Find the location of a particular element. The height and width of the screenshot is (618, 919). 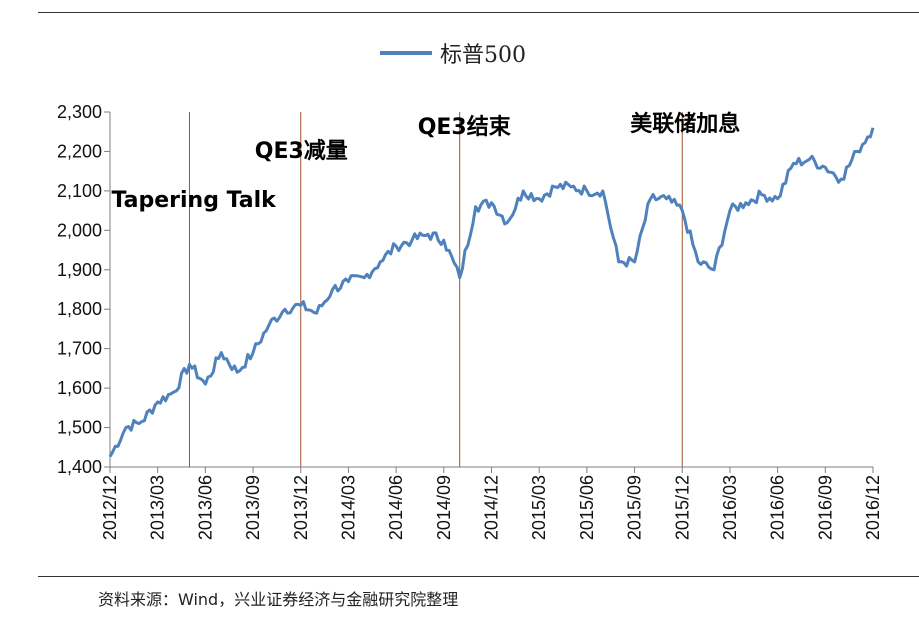

x-tick-label: 2013/09 is located at coordinates (253, 507).